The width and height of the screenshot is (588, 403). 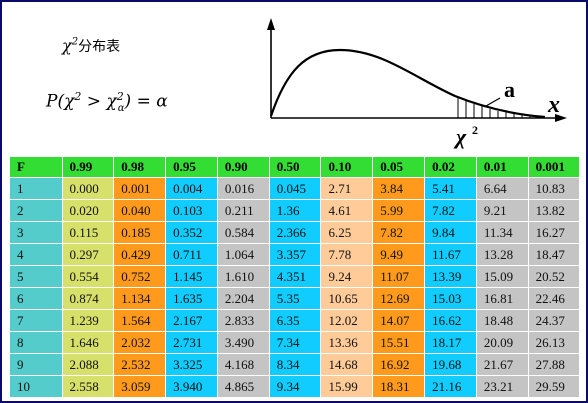 I want to click on value-cell: 12.69, so click(x=399, y=298).